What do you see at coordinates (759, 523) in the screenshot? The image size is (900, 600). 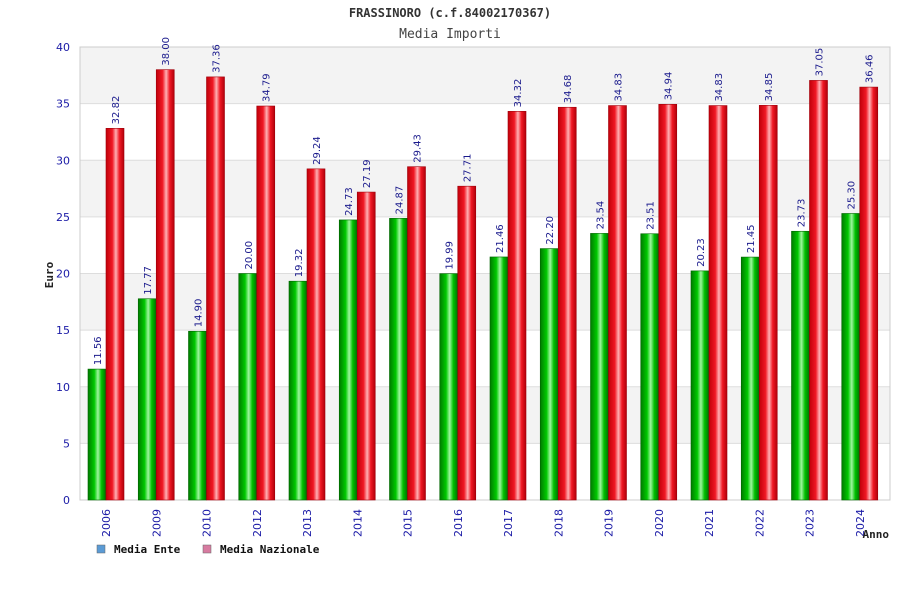 I see `x-tick-label: 2022` at bounding box center [759, 523].